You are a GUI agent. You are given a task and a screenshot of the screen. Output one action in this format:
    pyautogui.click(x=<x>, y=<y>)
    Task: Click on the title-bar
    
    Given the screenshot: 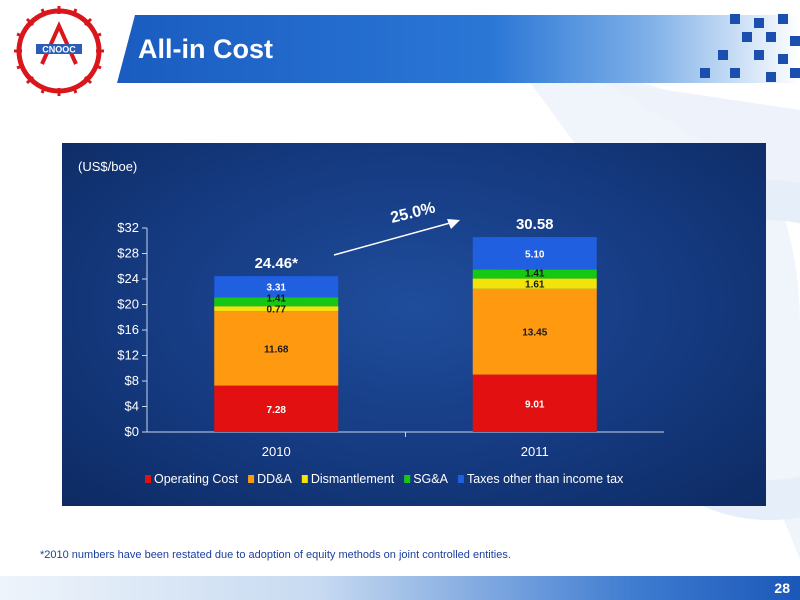 What is the action you would take?
    pyautogui.click(x=458, y=49)
    